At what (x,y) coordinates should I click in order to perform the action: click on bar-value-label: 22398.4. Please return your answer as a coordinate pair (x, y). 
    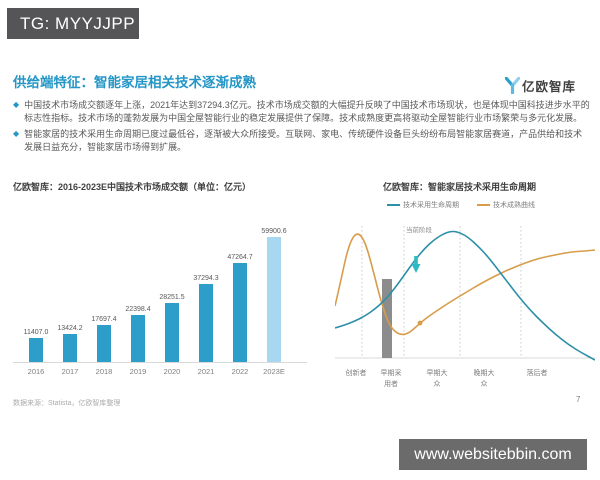
    Looking at the image, I should click on (138, 310).